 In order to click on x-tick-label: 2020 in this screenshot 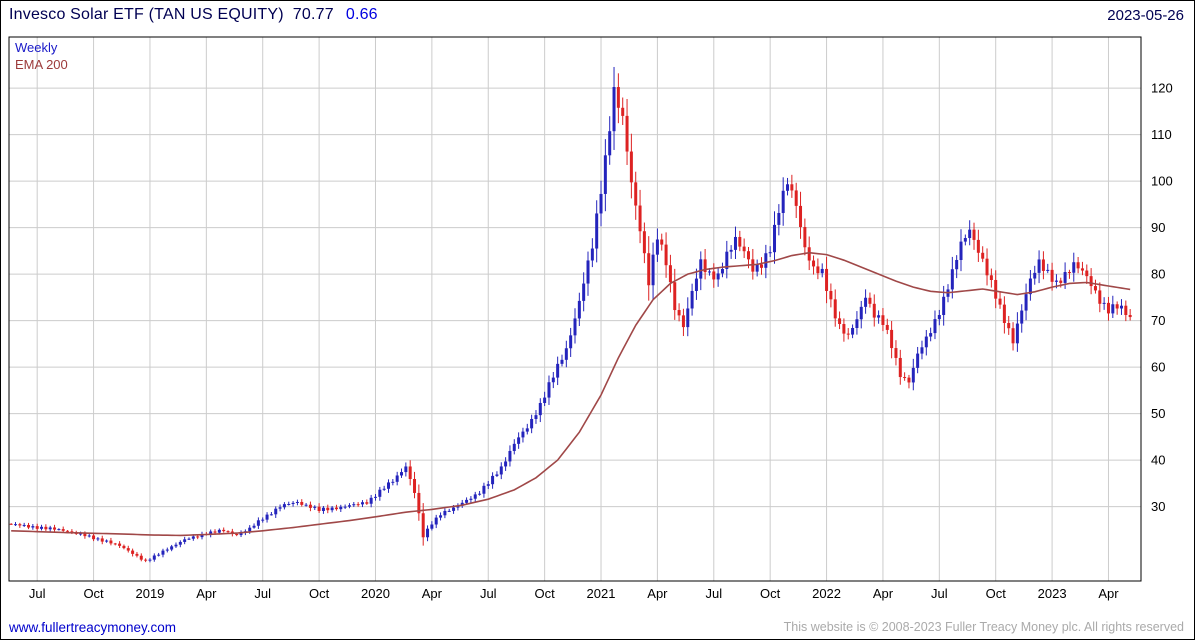, I will do `click(375, 593)`.